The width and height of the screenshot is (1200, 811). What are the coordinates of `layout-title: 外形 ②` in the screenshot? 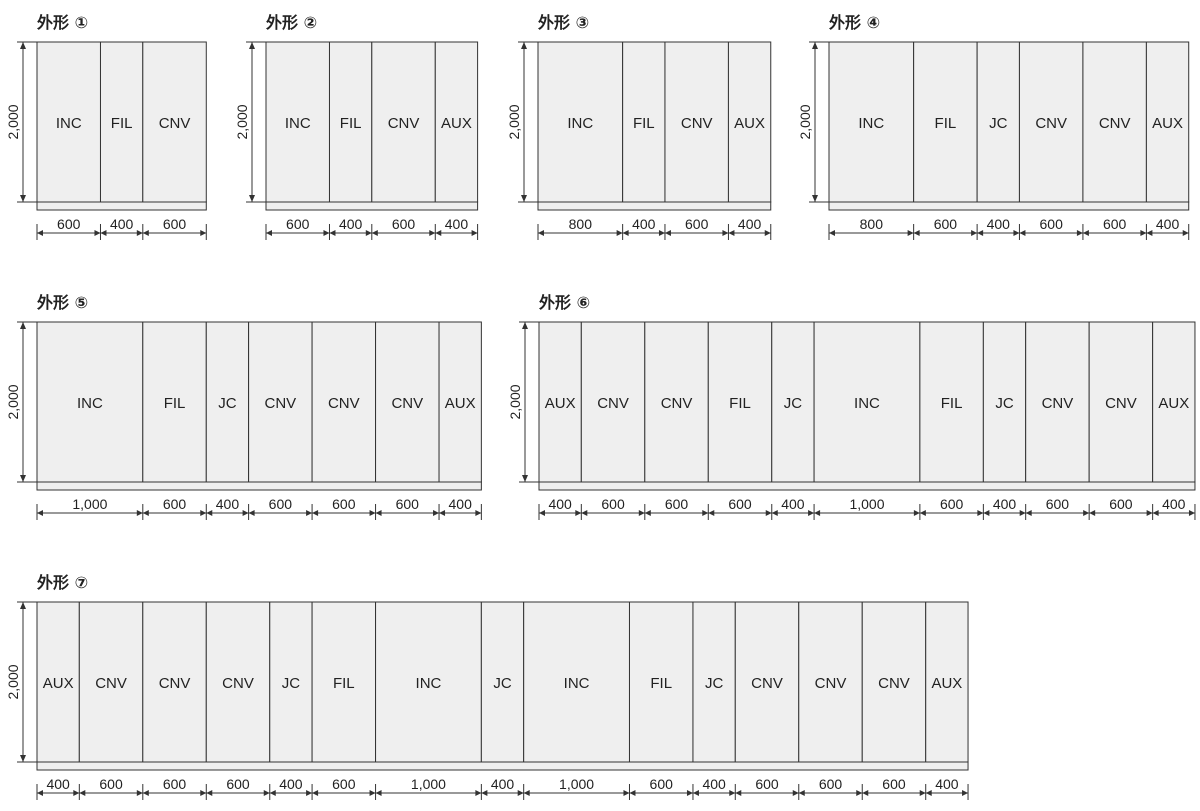 It's located at (291, 22).